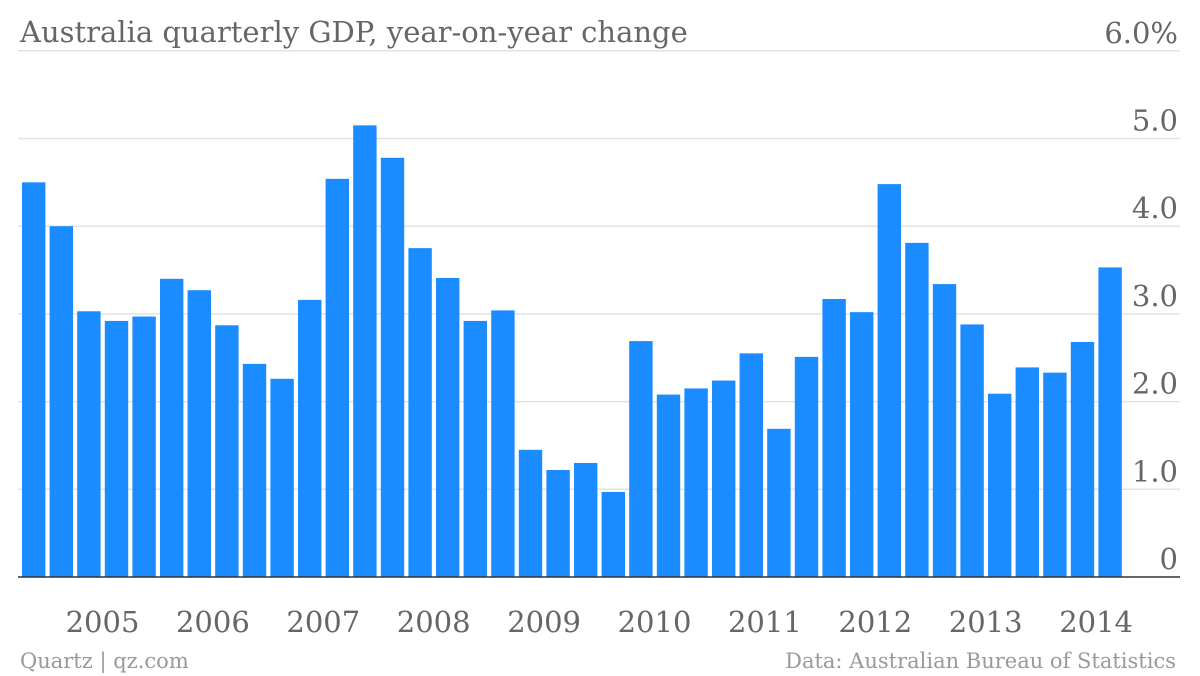 This screenshot has width=1200, height=676. I want to click on x-tick-label: 2014, so click(1096, 622).